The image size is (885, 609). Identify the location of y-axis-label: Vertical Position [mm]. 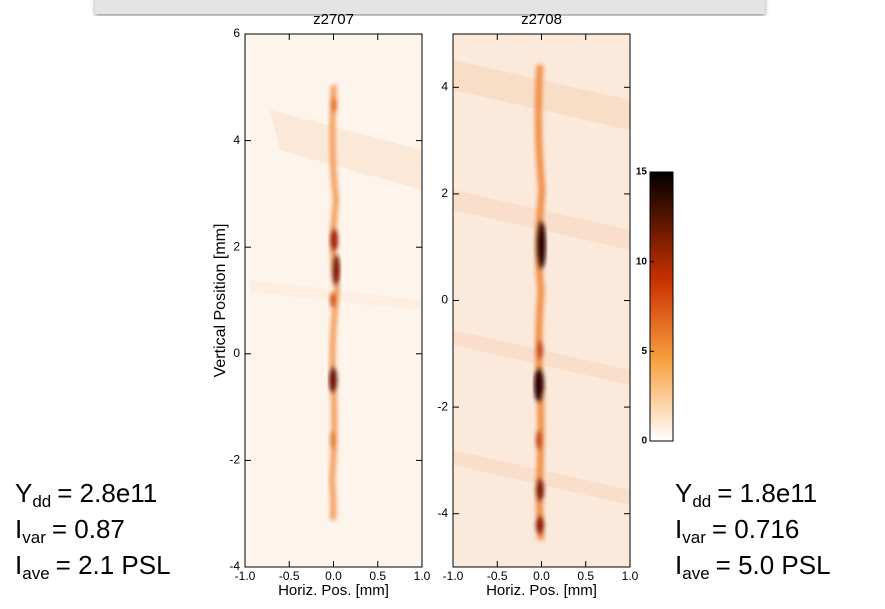
(220, 301).